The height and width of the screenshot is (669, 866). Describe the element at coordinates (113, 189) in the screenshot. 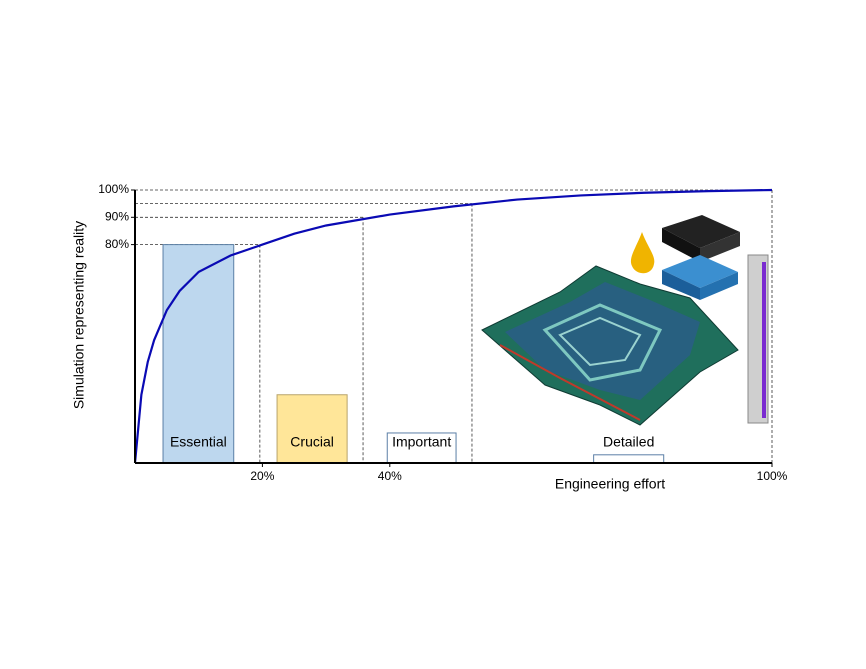

I see `y-tick-label: 100%` at that location.